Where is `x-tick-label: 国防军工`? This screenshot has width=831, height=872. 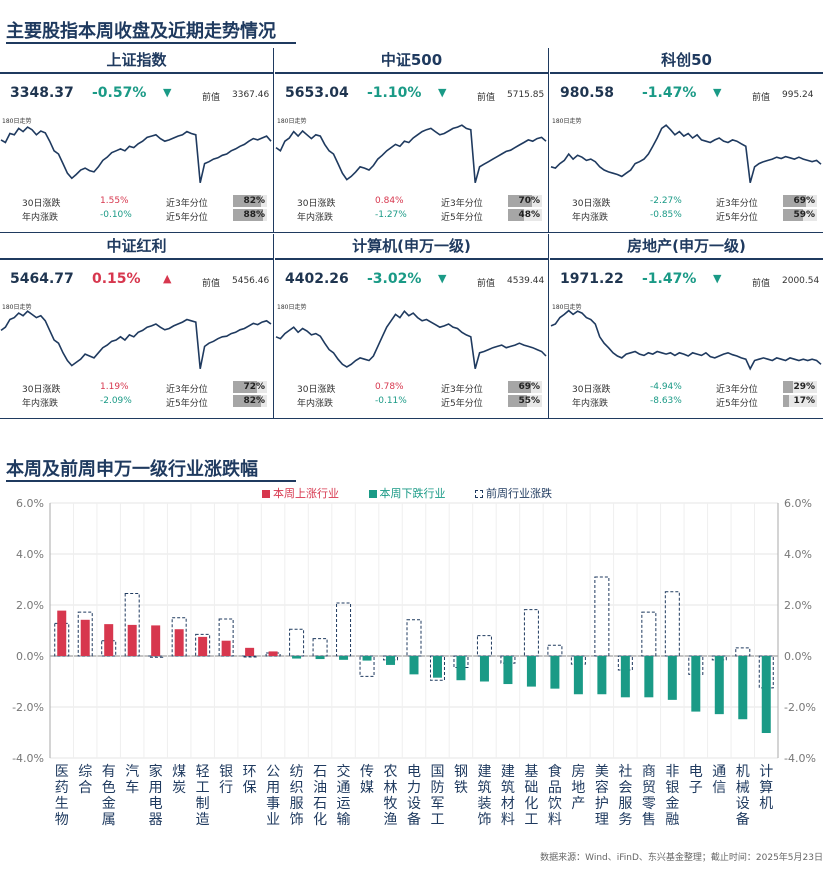 x-tick-label: 国防军工 is located at coordinates (437, 796).